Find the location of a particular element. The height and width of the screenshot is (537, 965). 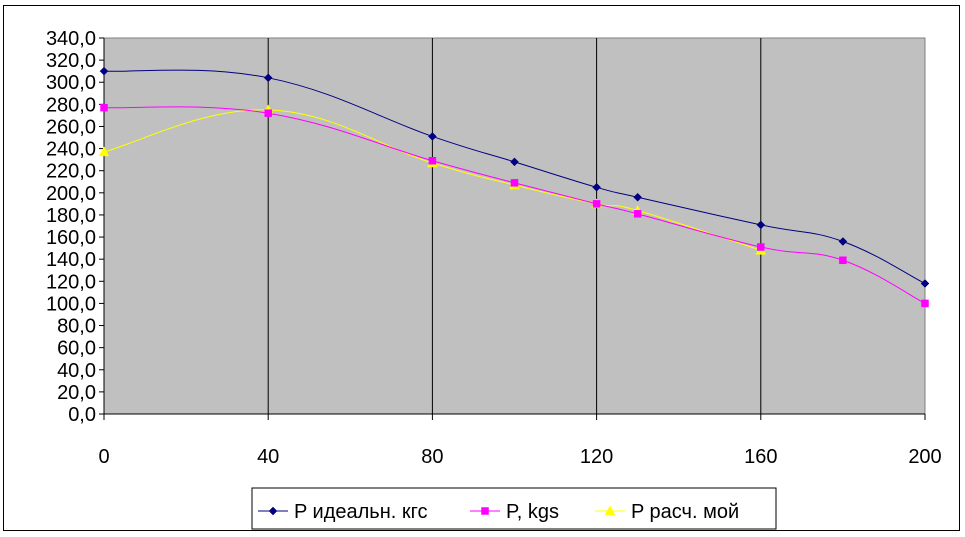

legend-item-3: P расч. мой is located at coordinates (667, 512).